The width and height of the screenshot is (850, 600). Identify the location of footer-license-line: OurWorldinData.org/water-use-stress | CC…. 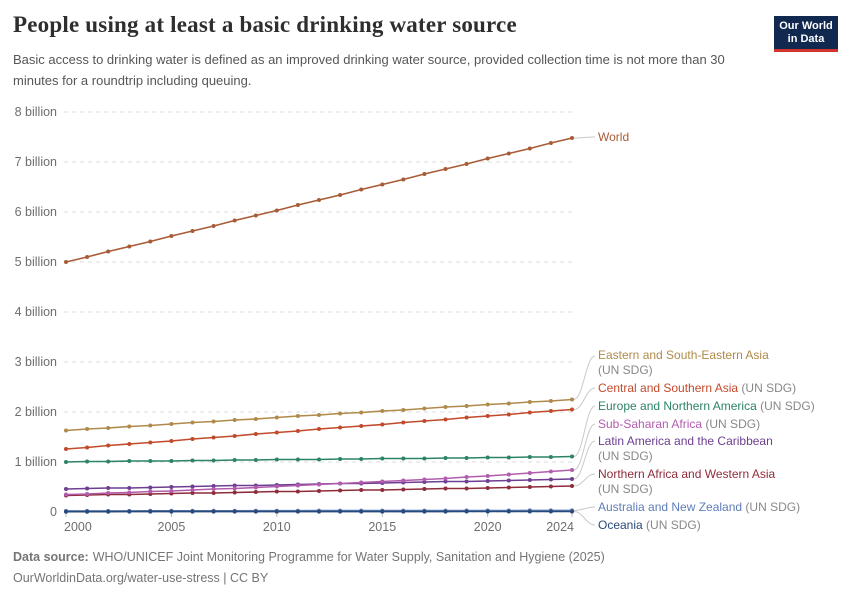
(140, 578).